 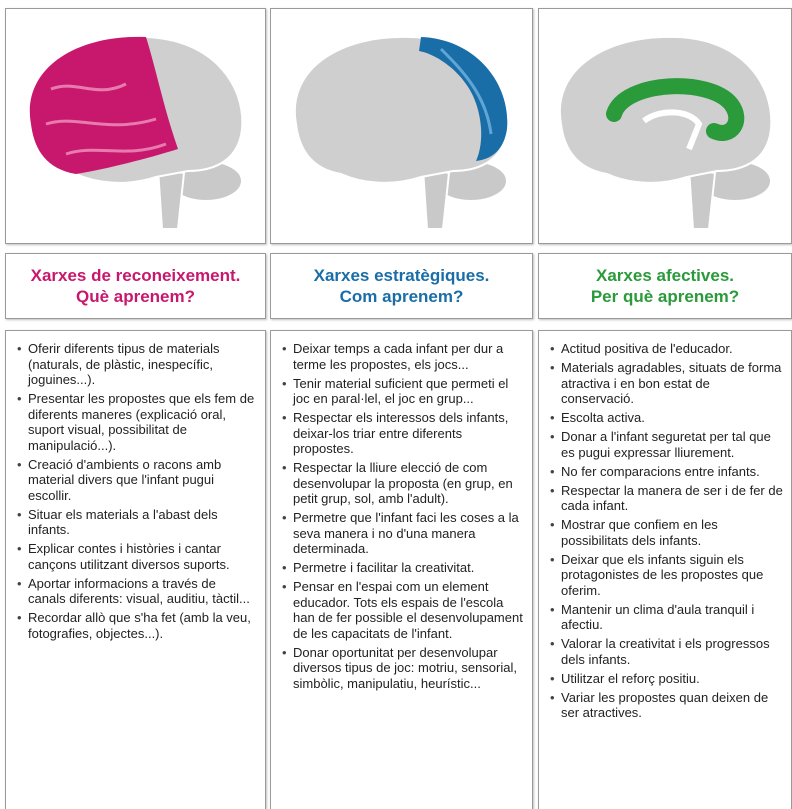 I want to click on heading-title: Xarxes de reconeixement., so click(x=135, y=275).